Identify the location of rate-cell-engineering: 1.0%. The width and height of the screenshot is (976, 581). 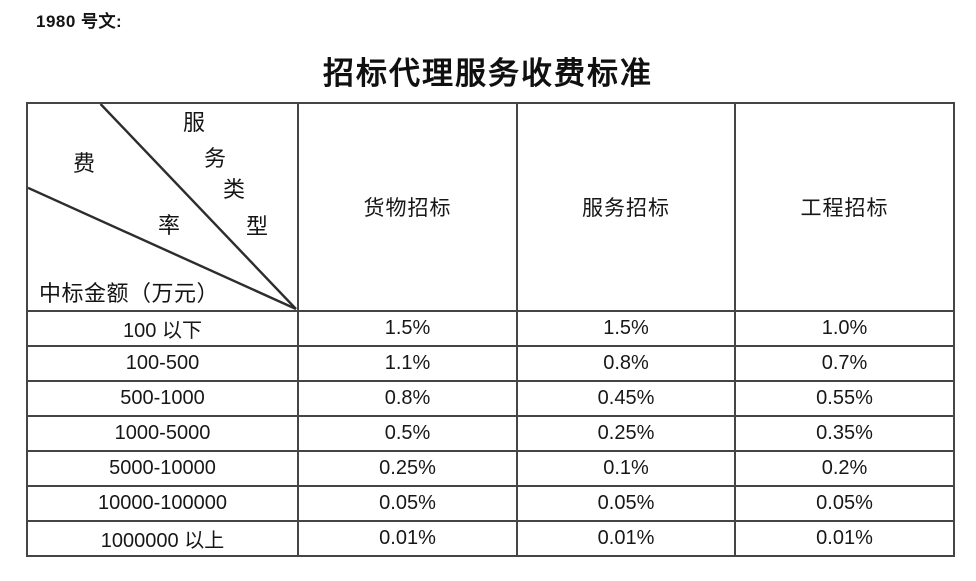
(844, 328).